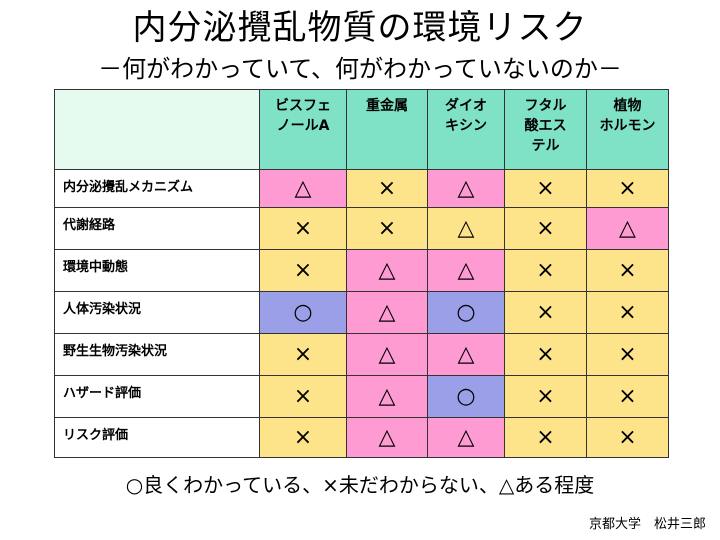 The width and height of the screenshot is (720, 540). Describe the element at coordinates (157, 188) in the screenshot. I see `row-header: 内分泌攪乱メカニズム` at that location.